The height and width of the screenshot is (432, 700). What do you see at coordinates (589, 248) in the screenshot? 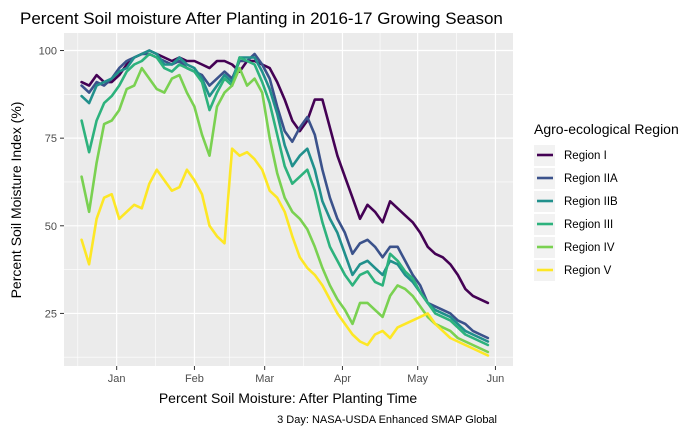
I see `legend-label: Region IV` at bounding box center [589, 248].